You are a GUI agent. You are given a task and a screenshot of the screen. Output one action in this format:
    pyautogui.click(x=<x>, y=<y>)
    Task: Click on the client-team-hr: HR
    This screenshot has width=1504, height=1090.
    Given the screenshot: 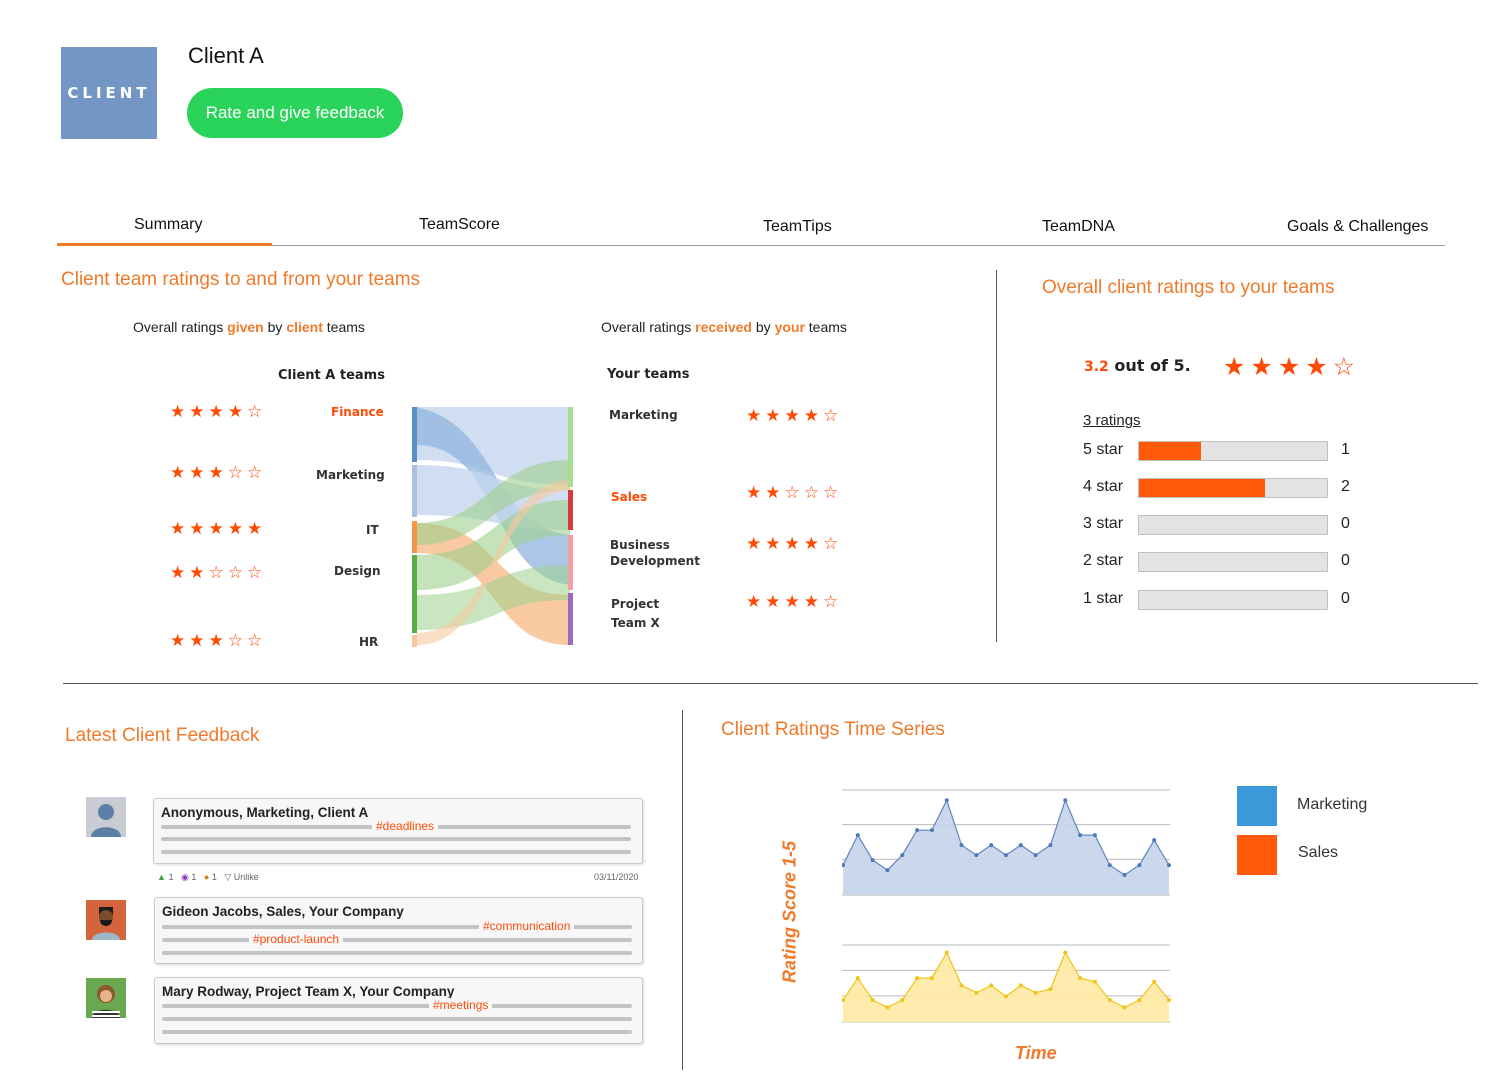 What is the action you would take?
    pyautogui.click(x=369, y=642)
    